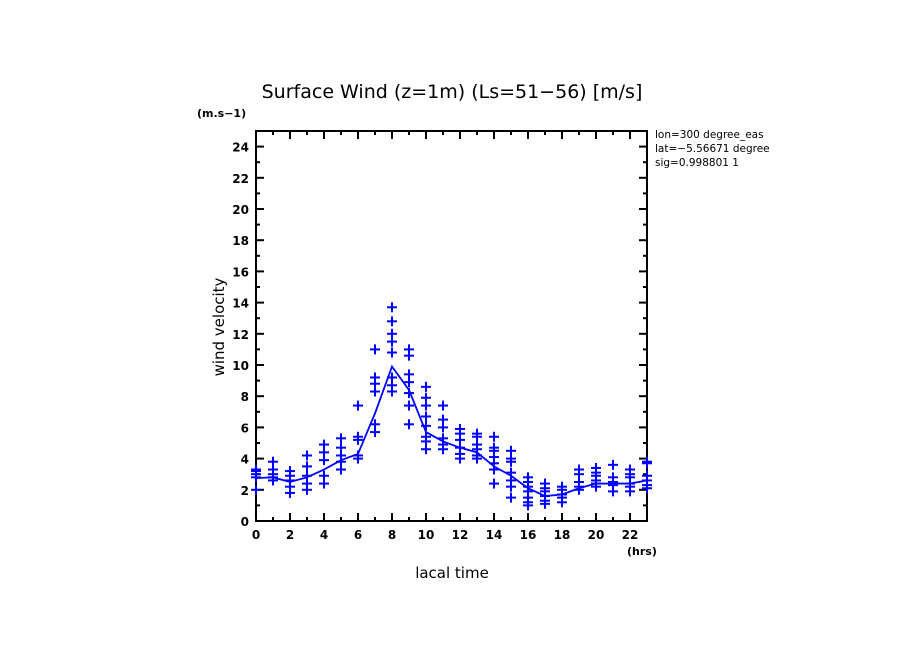 Image resolution: width=904 pixels, height=654 pixels. I want to click on x-tick-label: 20, so click(596, 535).